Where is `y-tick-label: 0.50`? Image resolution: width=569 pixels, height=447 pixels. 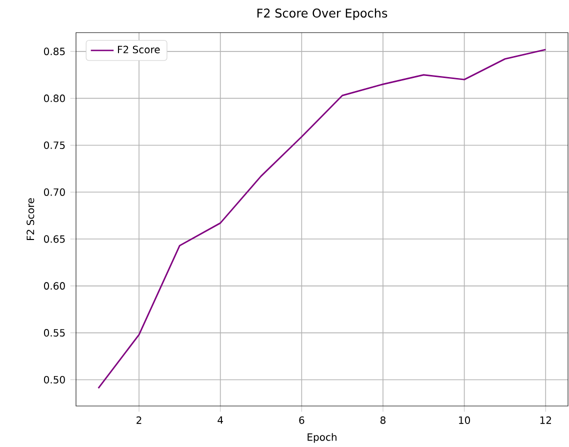 y-tick-label: 0.50 is located at coordinates (54, 380).